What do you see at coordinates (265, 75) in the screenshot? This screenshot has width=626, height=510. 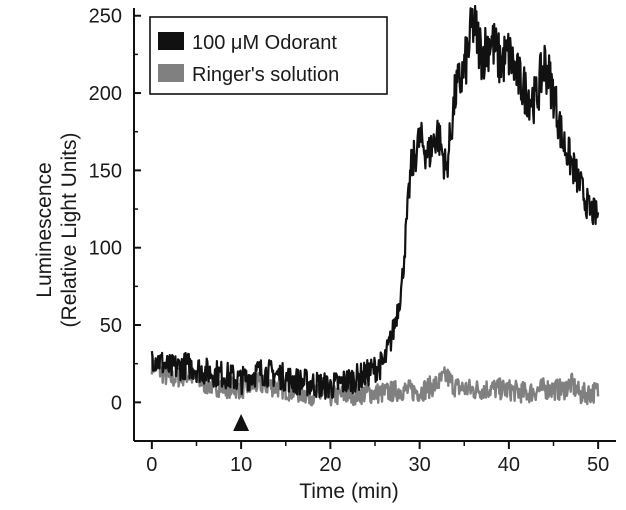 I see `legend-label-ringer: Ringer's solution` at bounding box center [265, 75].